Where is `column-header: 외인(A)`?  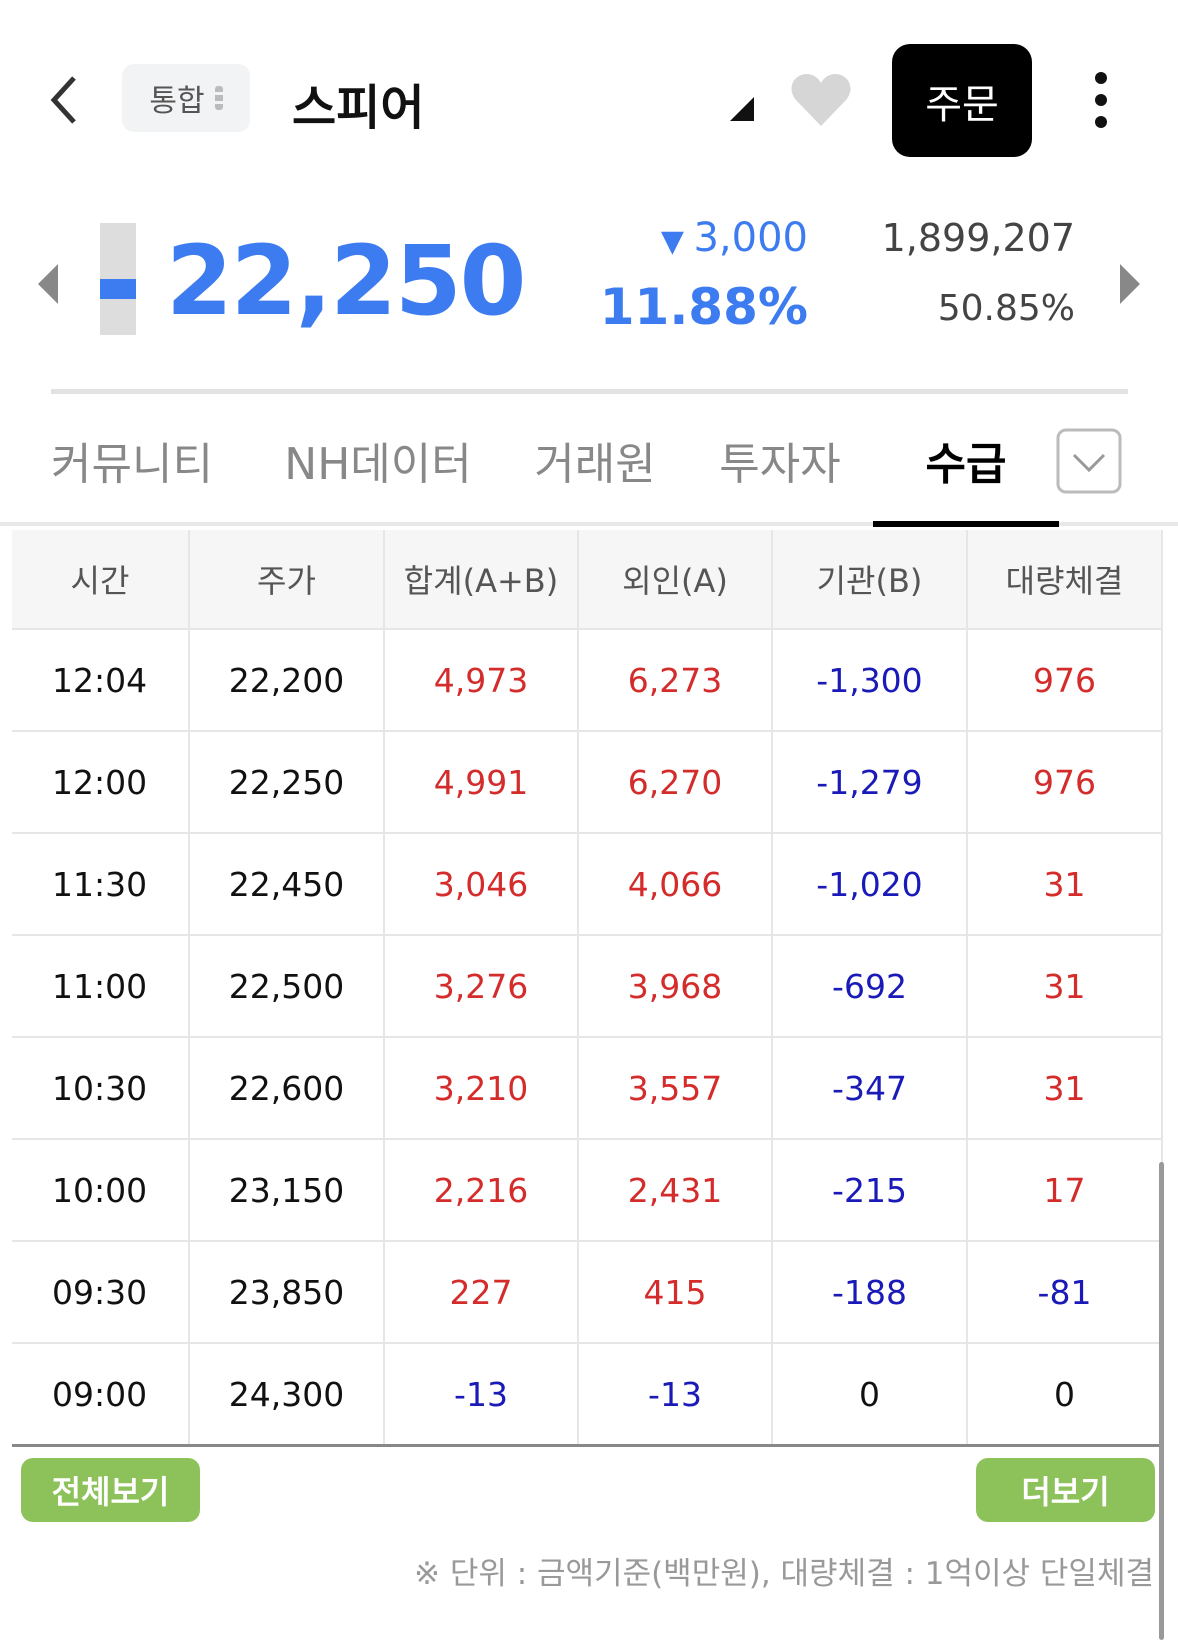 column-header: 외인(A) is located at coordinates (676, 580).